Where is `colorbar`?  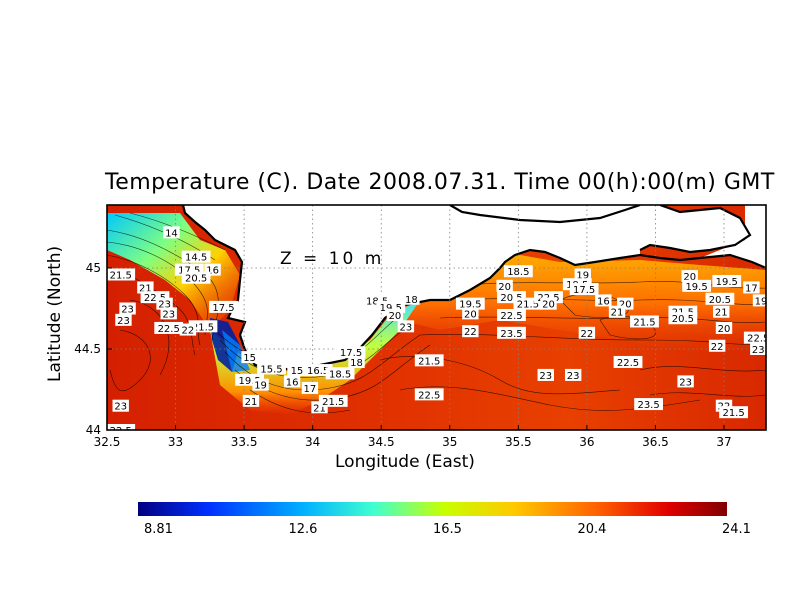
colorbar is located at coordinates (432, 509).